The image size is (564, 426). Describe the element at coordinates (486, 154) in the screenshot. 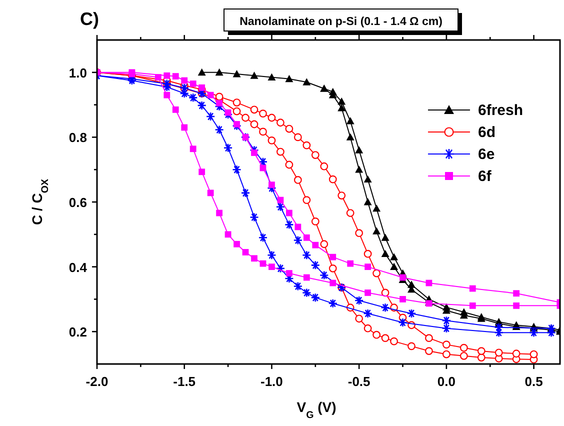

I see `legend-label: 6e` at that location.